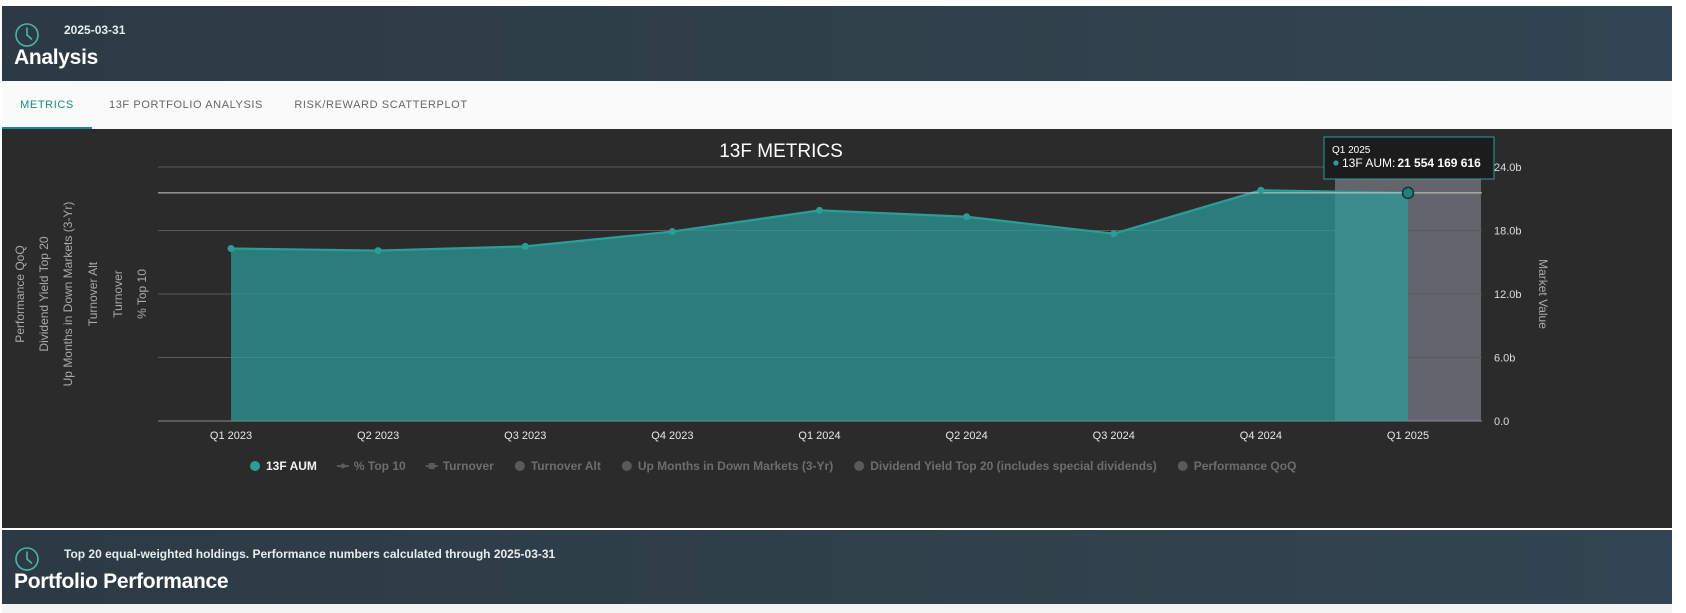 The height and width of the screenshot is (613, 1686). What do you see at coordinates (1408, 193) in the screenshot?
I see `data-point-active` at bounding box center [1408, 193].